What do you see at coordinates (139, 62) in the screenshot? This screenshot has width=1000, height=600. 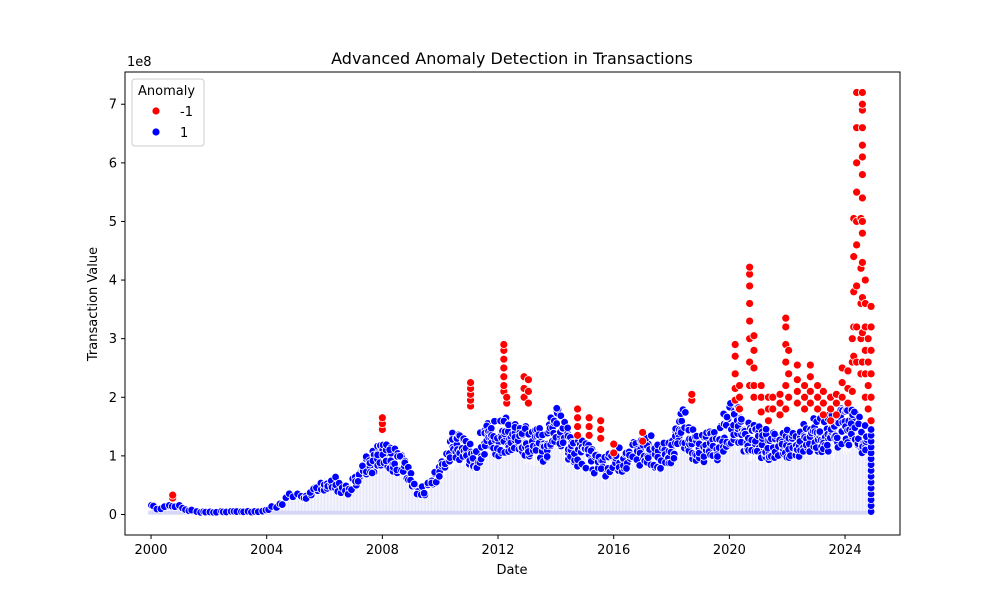 I see `y-scale-label: 1e8` at bounding box center [139, 62].